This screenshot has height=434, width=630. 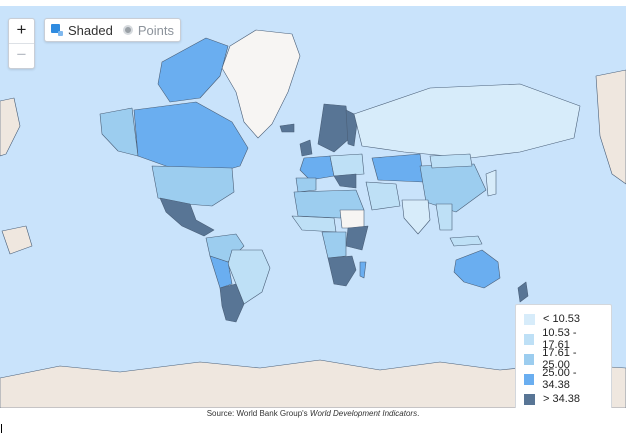 I want to click on legend-item: 25.00 - 34.38, so click(x=563, y=379).